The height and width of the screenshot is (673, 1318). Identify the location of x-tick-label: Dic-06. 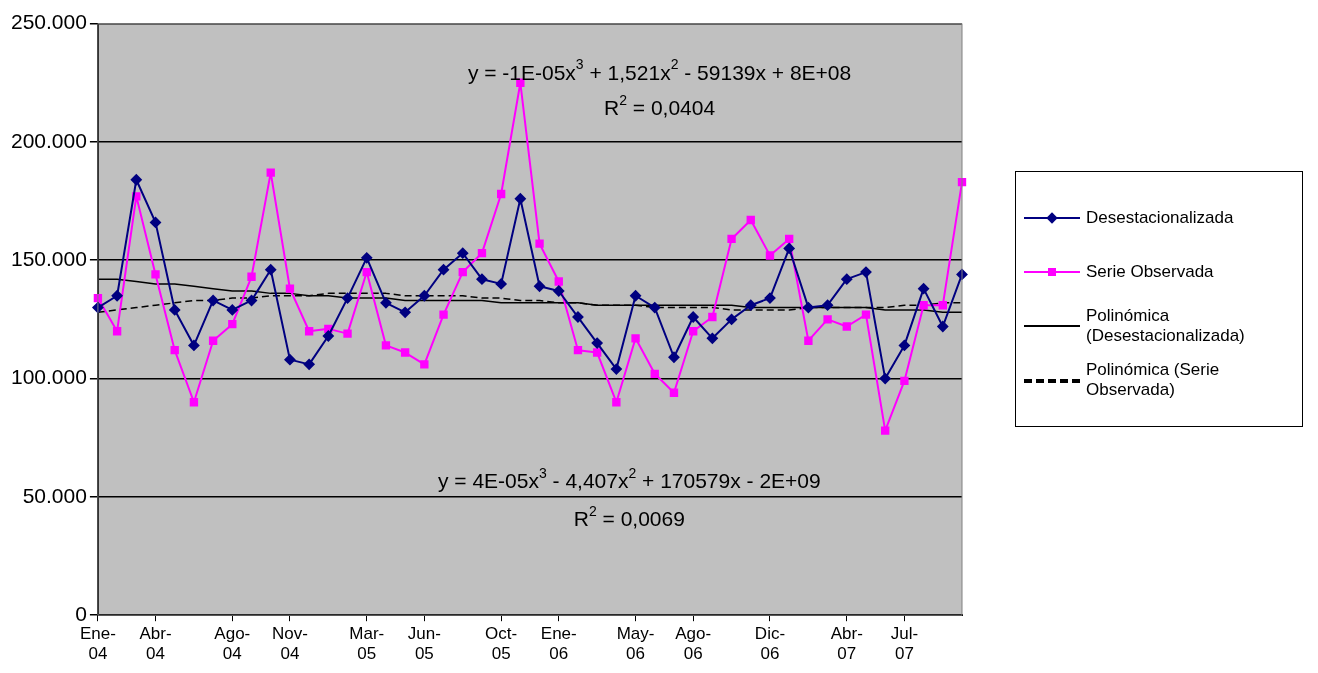
(770, 644).